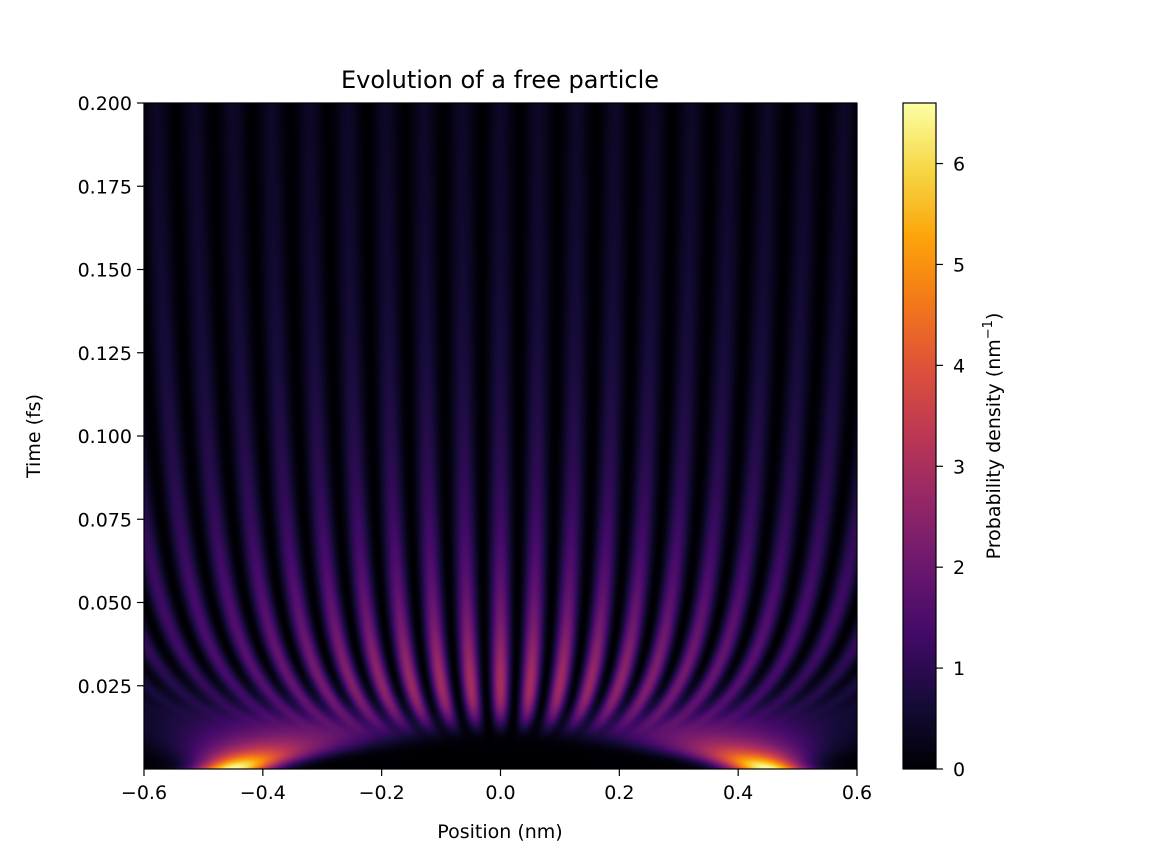 The image size is (1152, 864). Describe the element at coordinates (105, 687) in the screenshot. I see `y-tick-label: 0.025` at that location.